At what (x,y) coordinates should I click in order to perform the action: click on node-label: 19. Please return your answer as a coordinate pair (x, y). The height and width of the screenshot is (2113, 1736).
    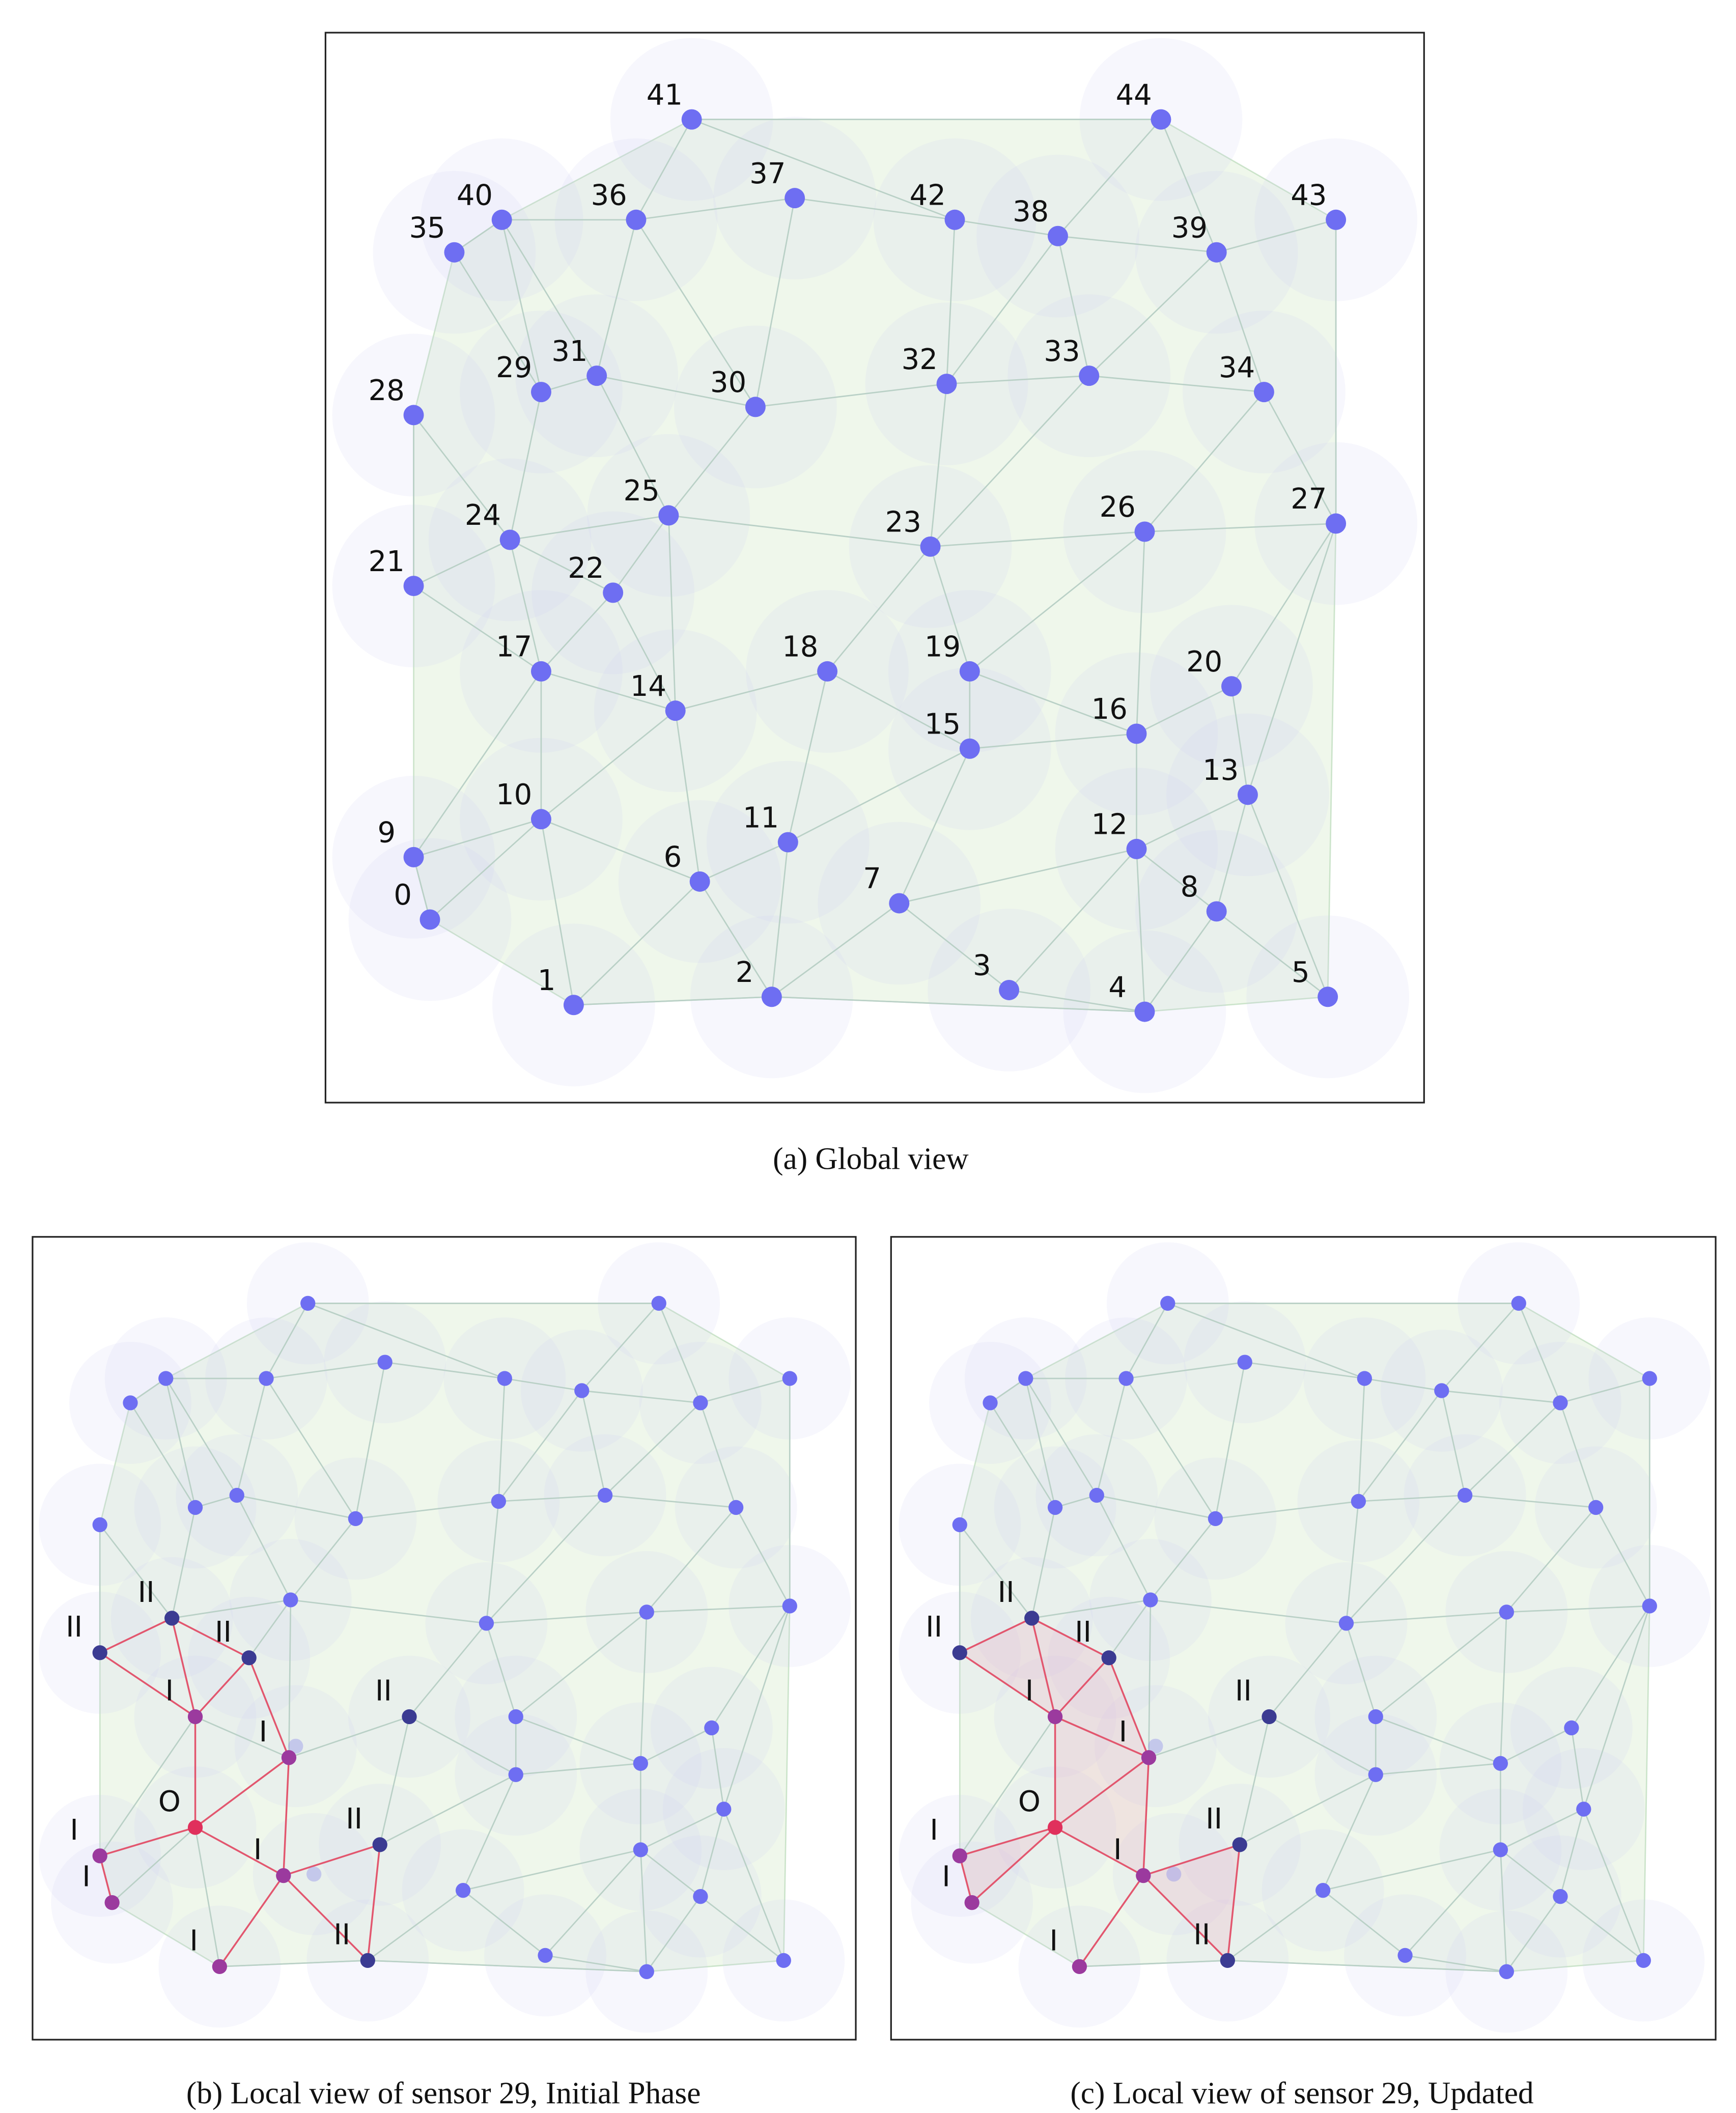
    Looking at the image, I should click on (943, 647).